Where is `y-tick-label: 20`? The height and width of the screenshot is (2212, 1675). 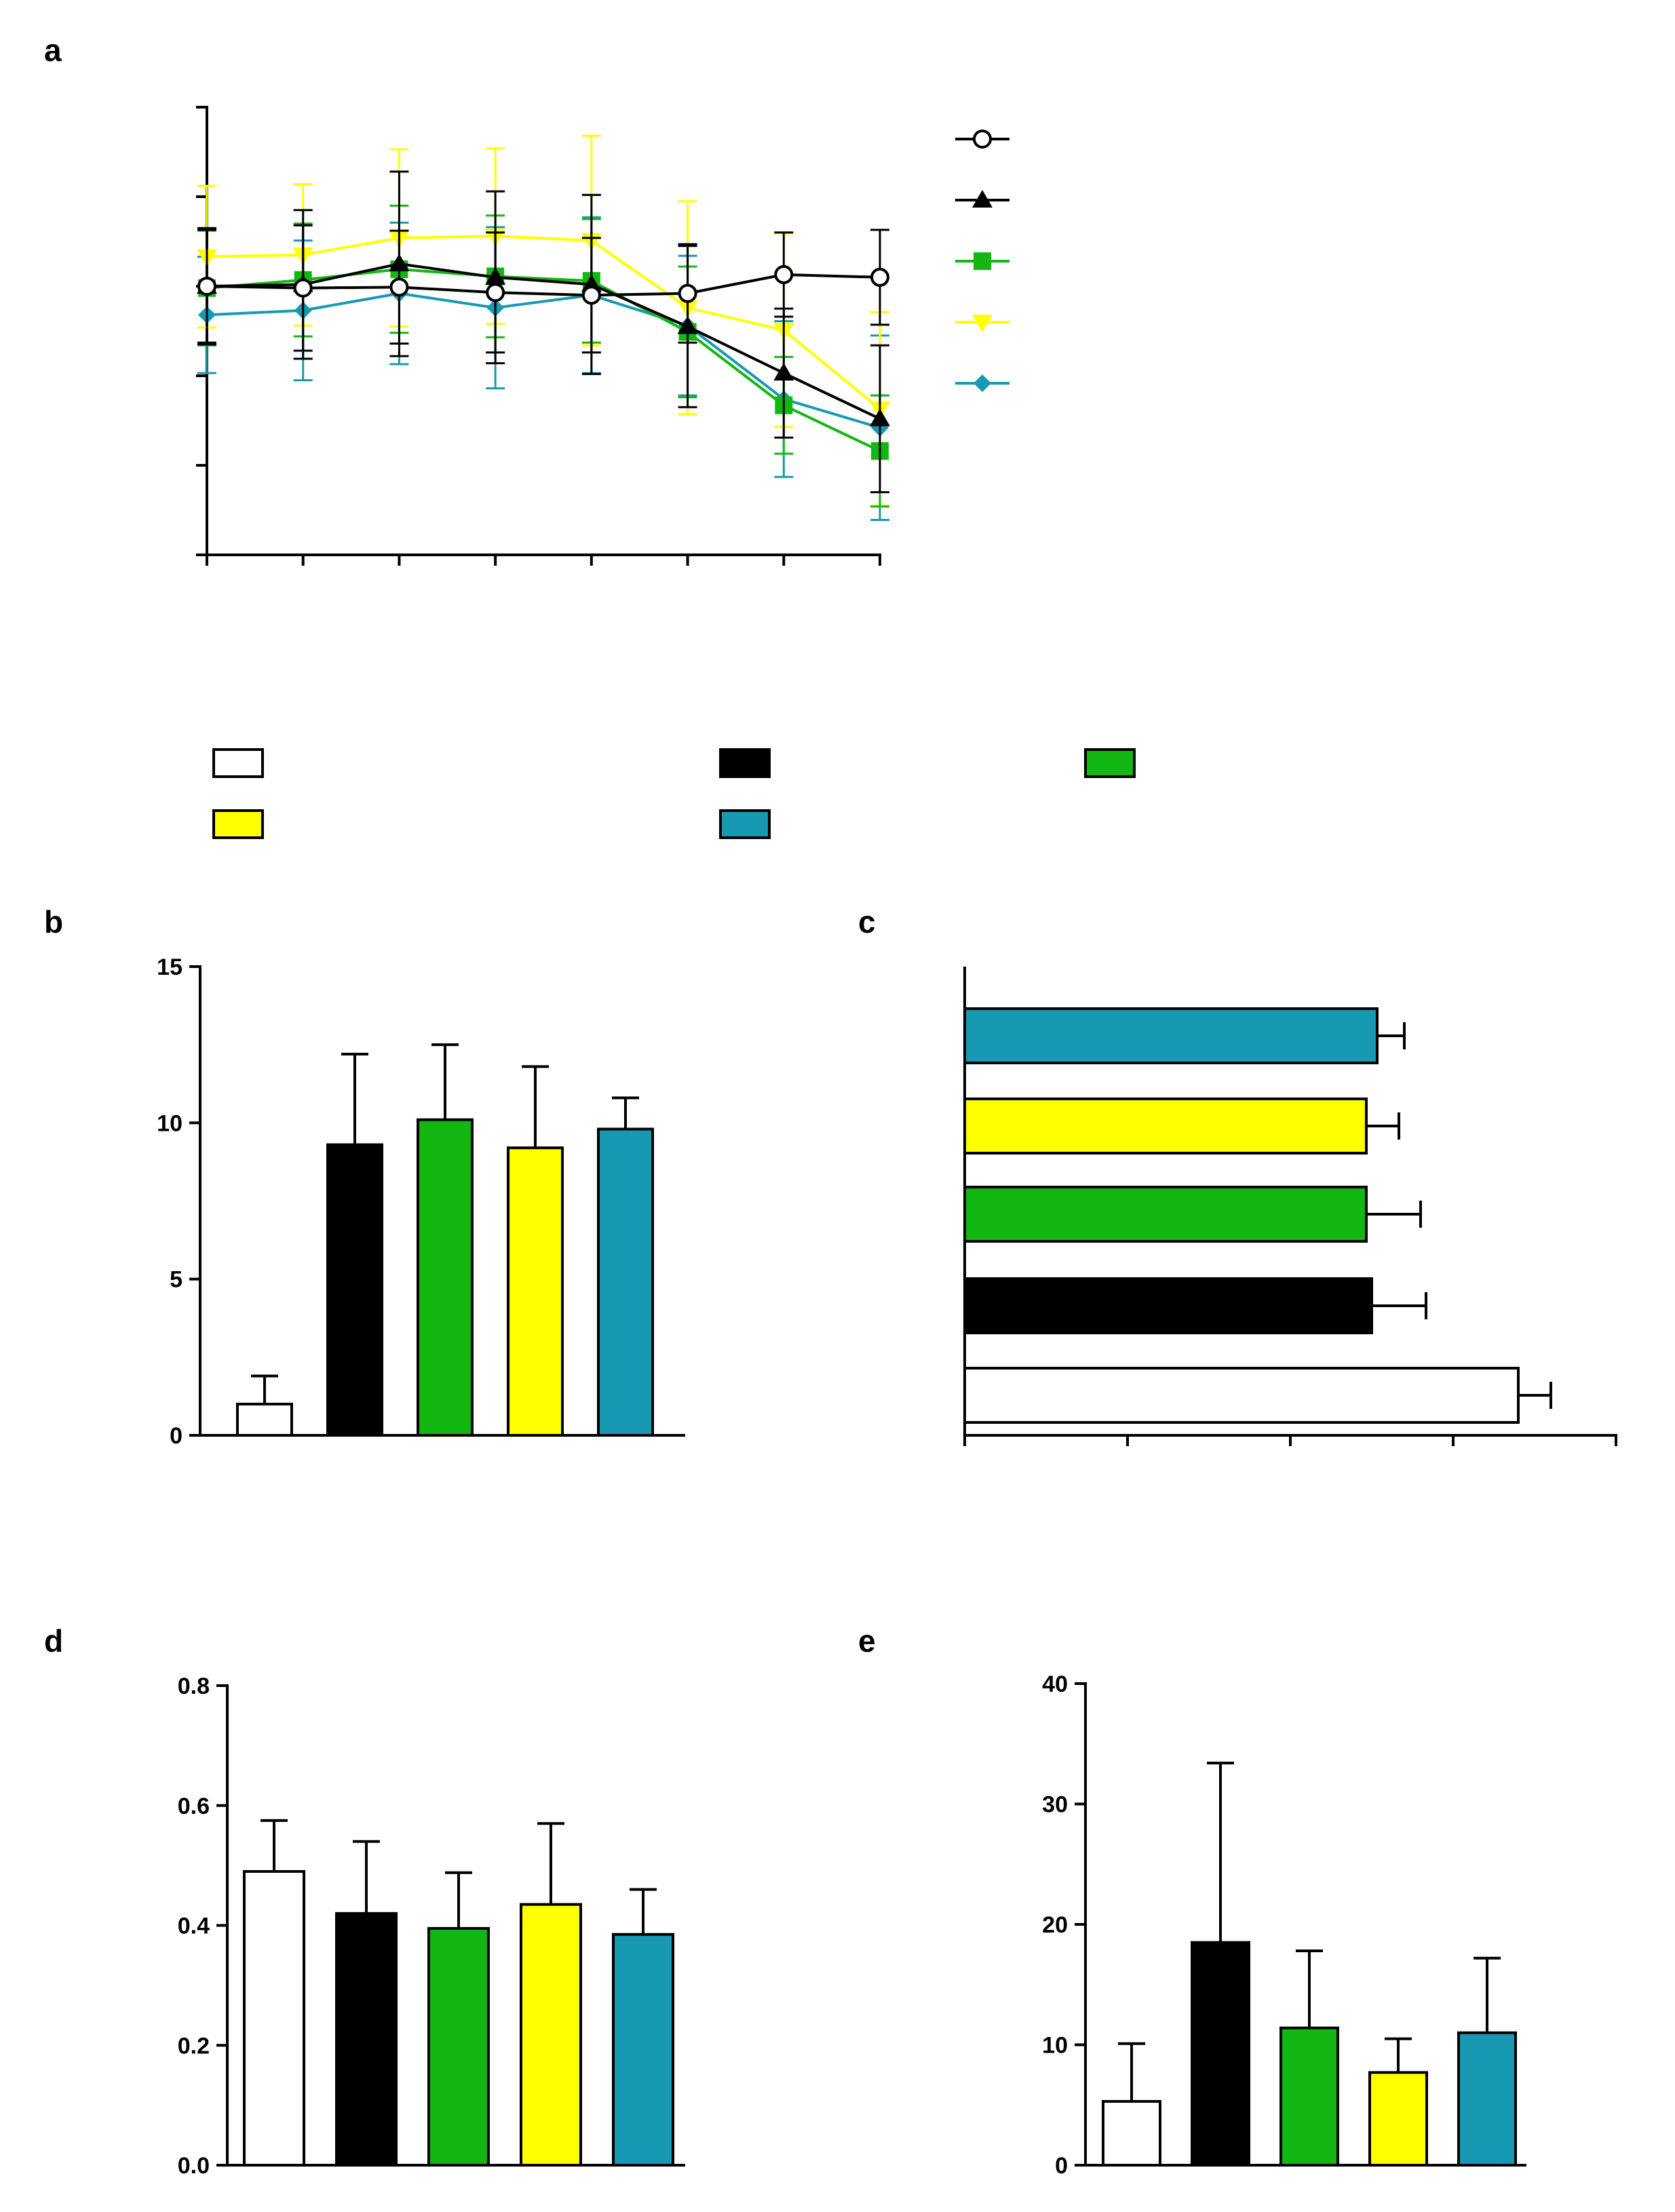
y-tick-label: 20 is located at coordinates (1055, 1925).